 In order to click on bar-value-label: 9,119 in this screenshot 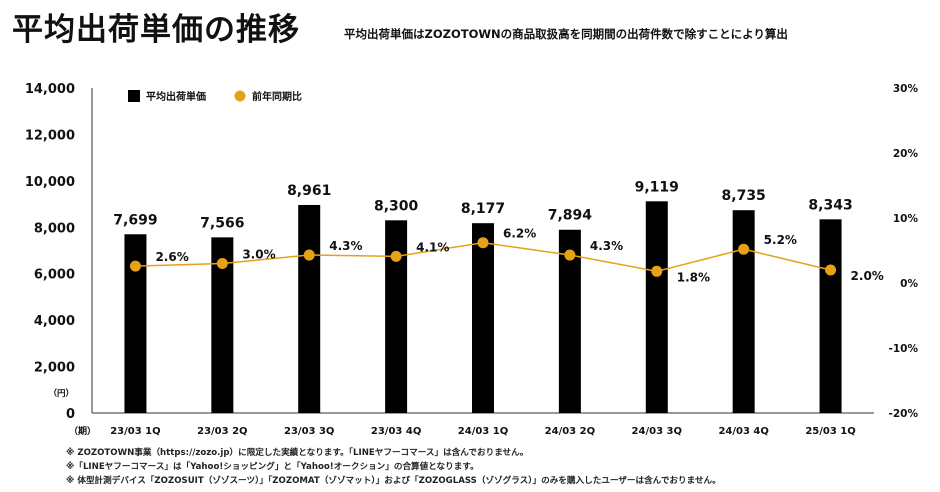, I will do `click(657, 187)`.